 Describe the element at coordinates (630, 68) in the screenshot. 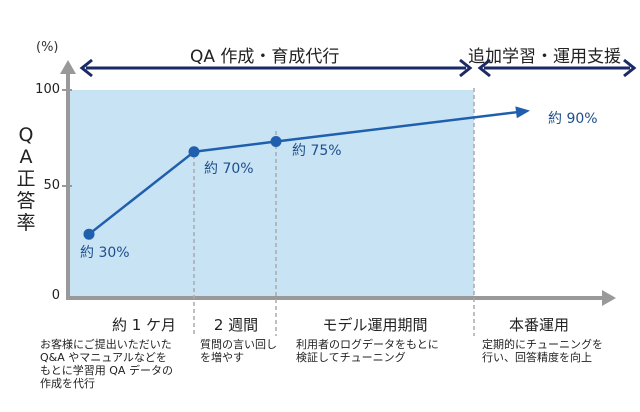

I see `phase-arrow-support-right` at that location.